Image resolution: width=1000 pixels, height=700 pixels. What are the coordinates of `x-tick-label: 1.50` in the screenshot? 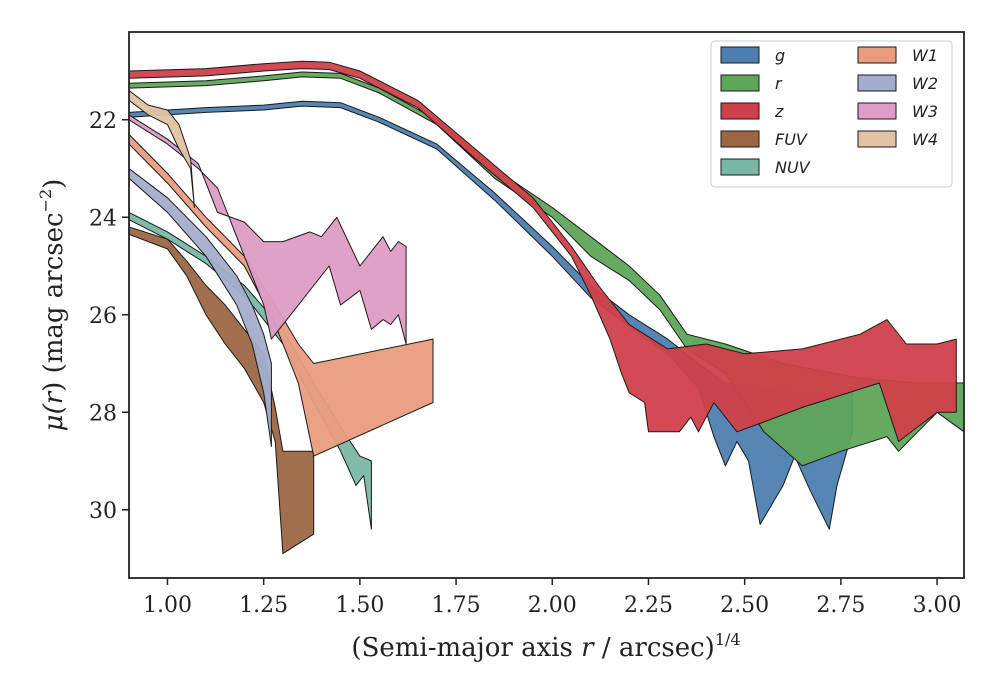 It's located at (359, 605).